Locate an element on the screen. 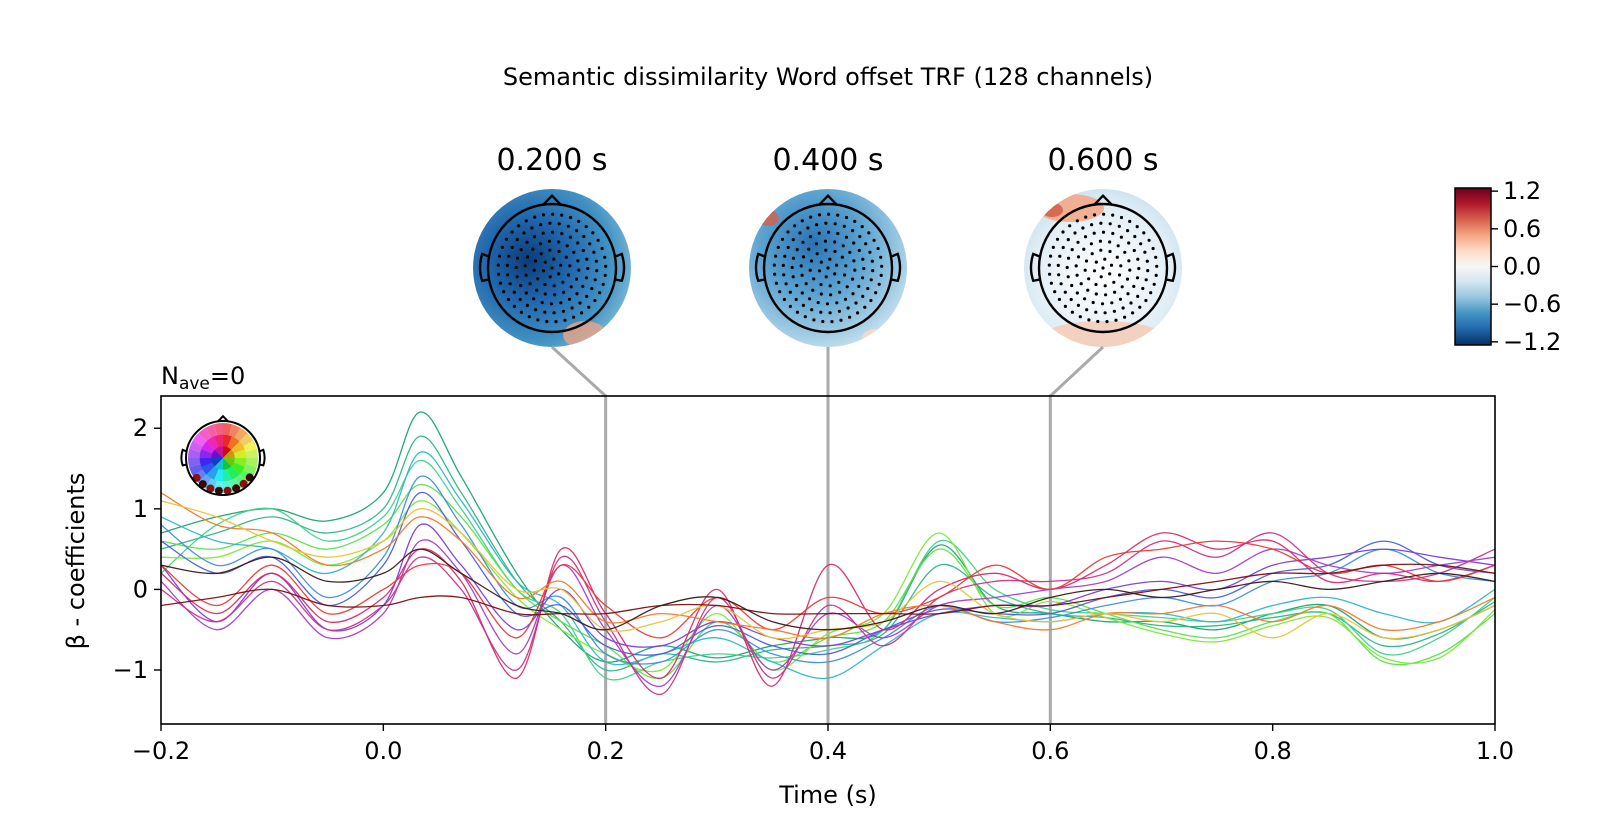 The width and height of the screenshot is (1600, 840). x-tick-label: −0.2 is located at coordinates (161, 751).